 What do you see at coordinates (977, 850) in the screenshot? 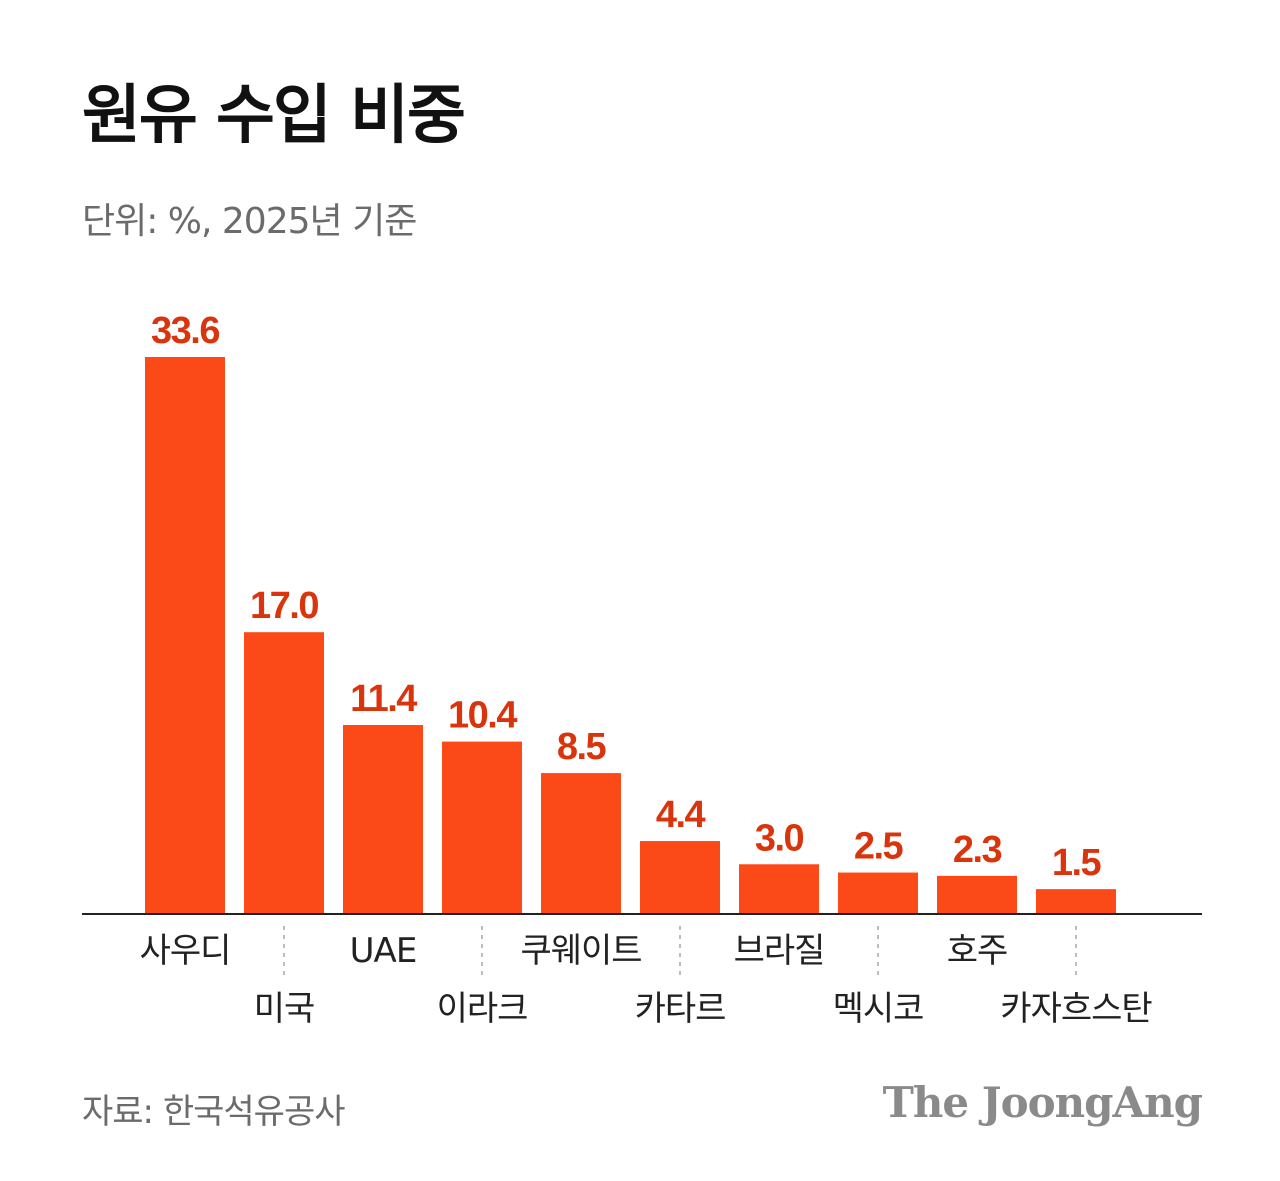
I see `value-label-9: 2.3` at bounding box center [977, 850].